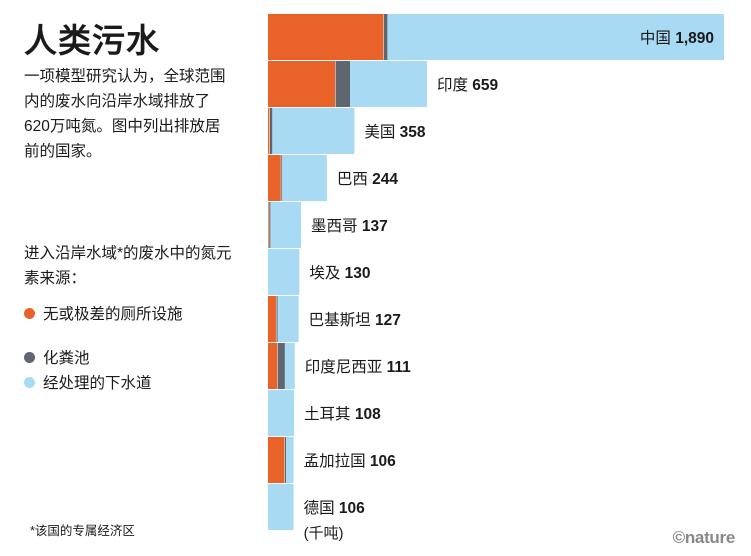 The image size is (751, 556). What do you see at coordinates (113, 314) in the screenshot?
I see `legend-label: 无或极差的厕所设施` at bounding box center [113, 314].